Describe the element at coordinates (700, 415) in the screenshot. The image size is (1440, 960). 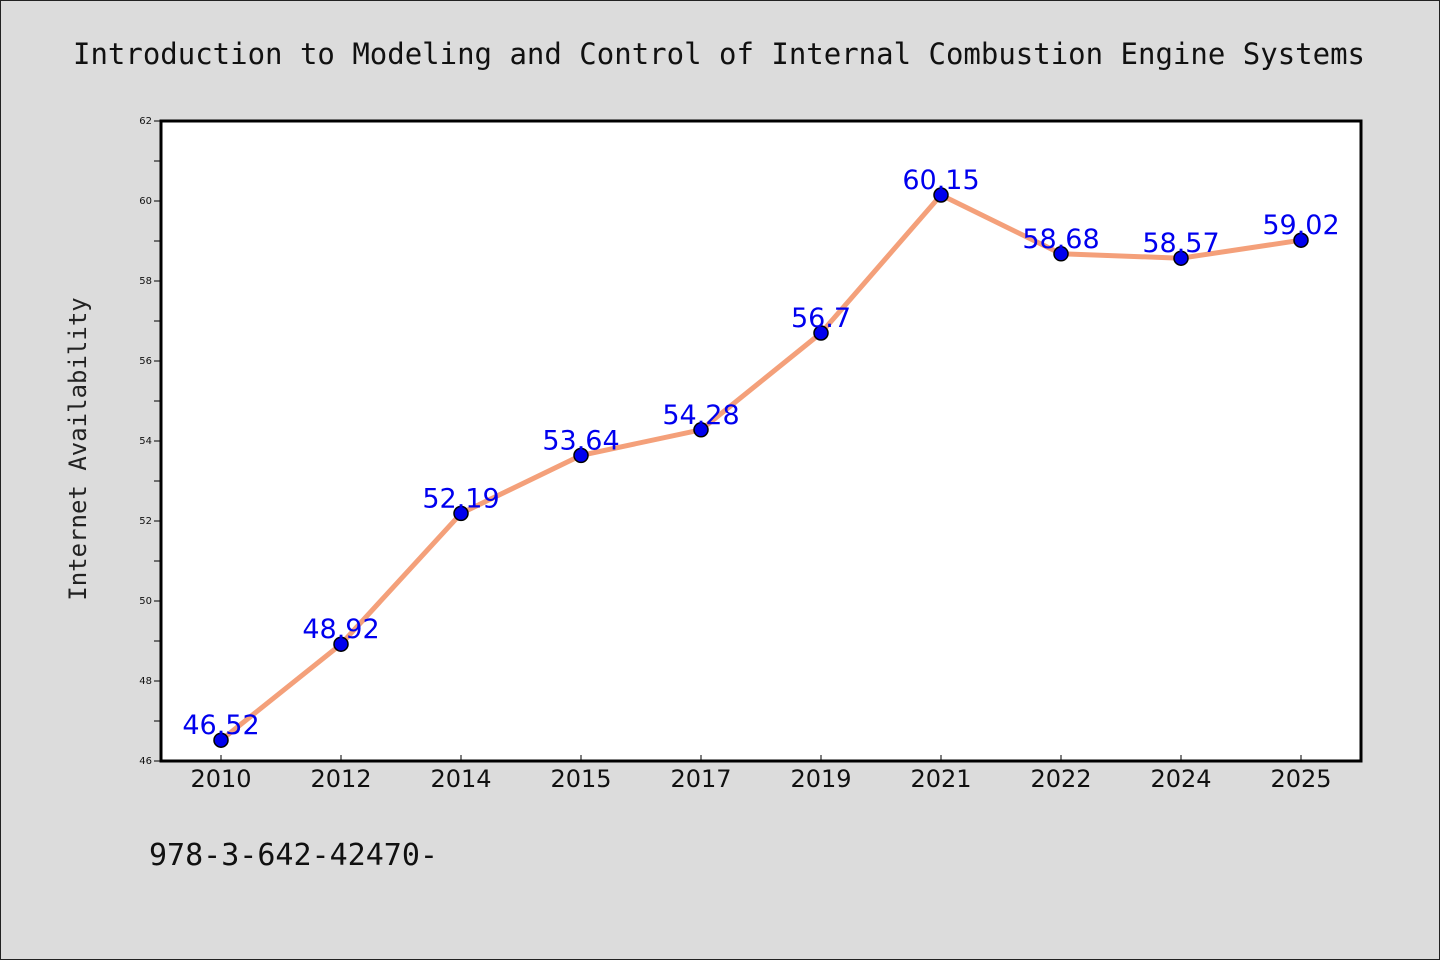
I see `data-label: 54.28` at that location.